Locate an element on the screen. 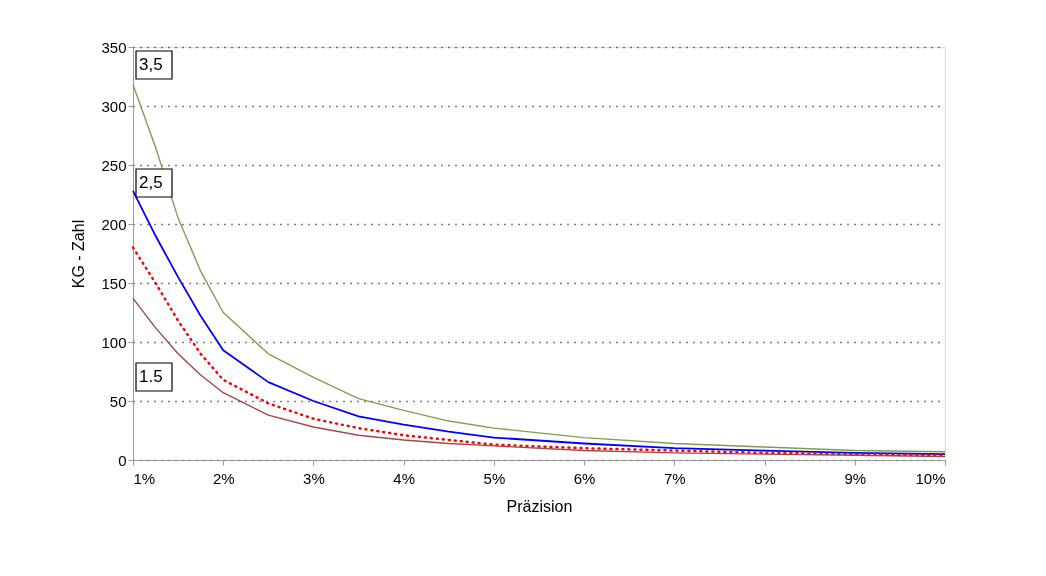  y-tick-label: 50 is located at coordinates (118, 401).